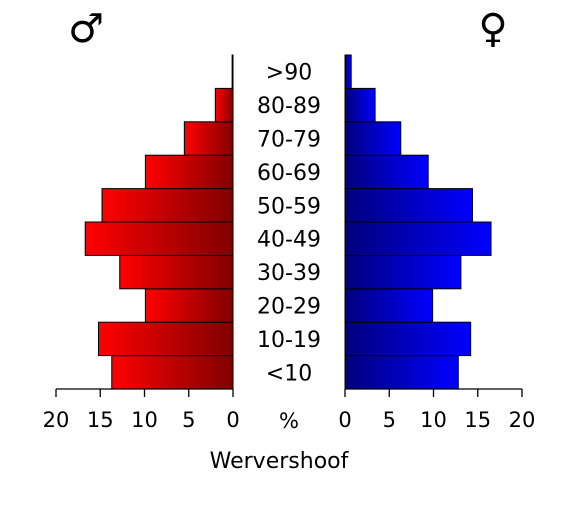  Describe the element at coordinates (344, 420) in the screenshot. I see `female-axis-tick-label: 0` at that location.